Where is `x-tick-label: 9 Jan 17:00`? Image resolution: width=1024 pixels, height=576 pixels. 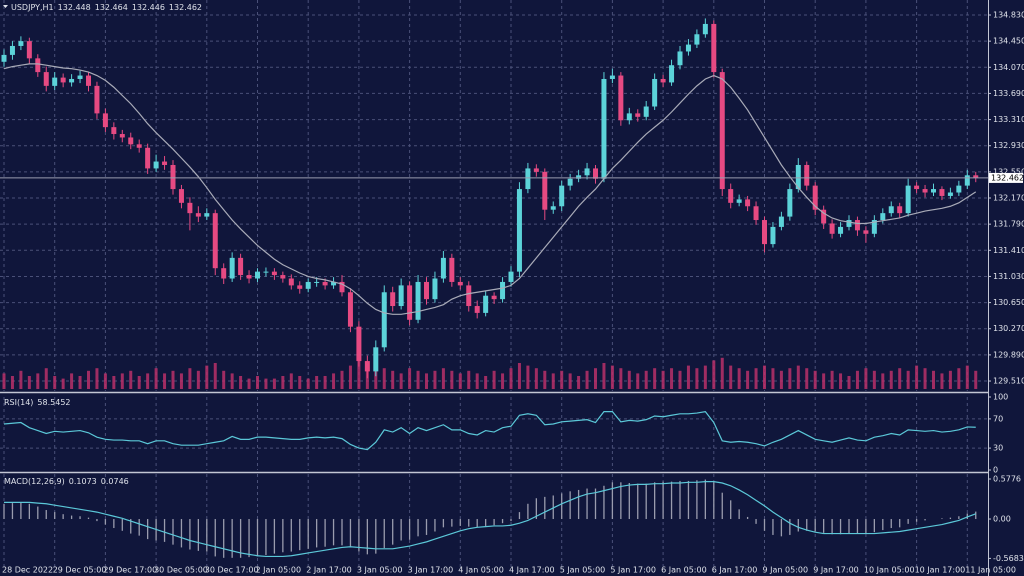 x-tick-label: 9 Jan 17:00 is located at coordinates (836, 570).